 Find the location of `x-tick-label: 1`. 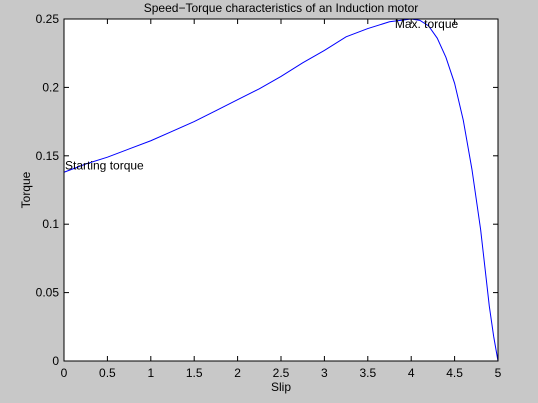

x-tick-label: 1 is located at coordinates (150, 373).